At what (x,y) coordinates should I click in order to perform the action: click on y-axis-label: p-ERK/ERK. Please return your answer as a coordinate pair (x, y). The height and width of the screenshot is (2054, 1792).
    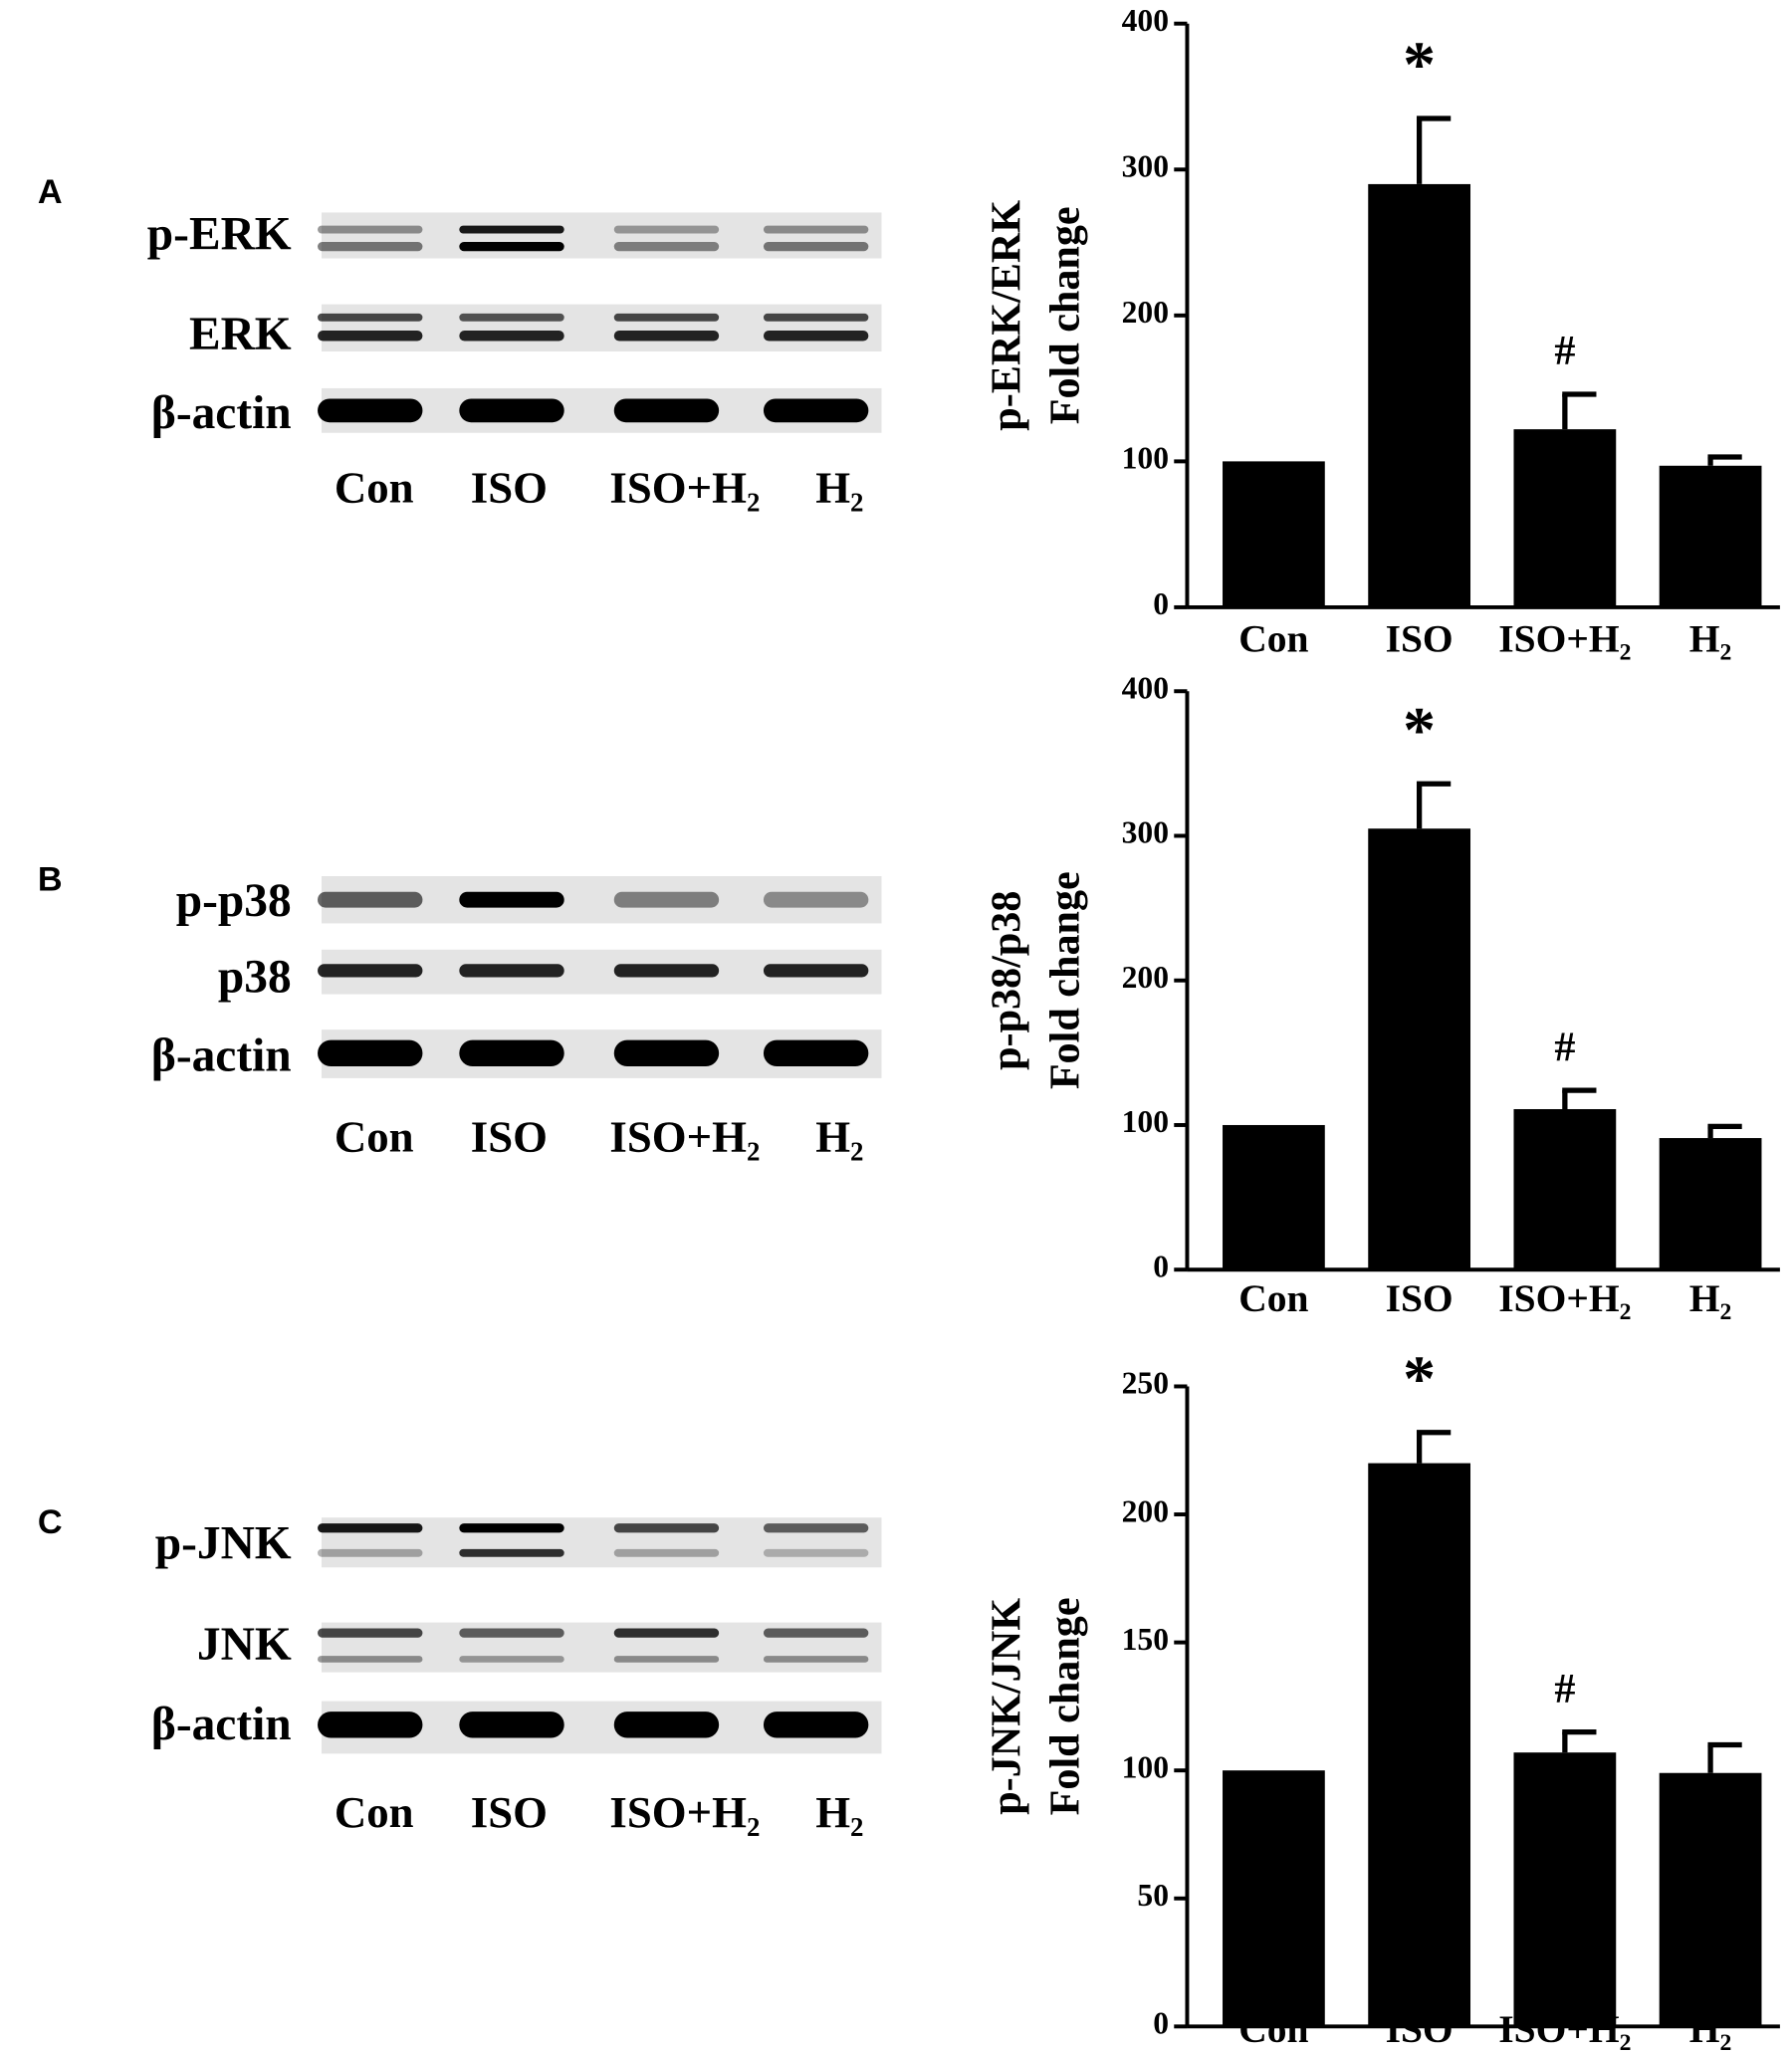
    Looking at the image, I should click on (1006, 315).